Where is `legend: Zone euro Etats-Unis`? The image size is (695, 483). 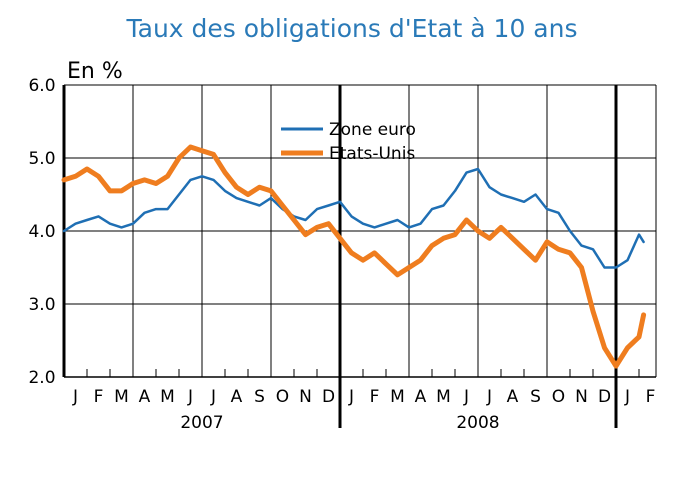 legend: Zone euro Etats-Unis is located at coordinates (348, 142).